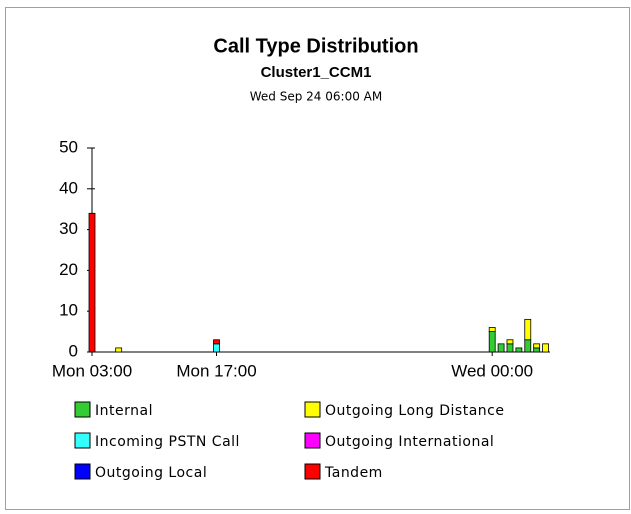  What do you see at coordinates (68, 187) in the screenshot?
I see `y-tick-label: 40` at bounding box center [68, 187].